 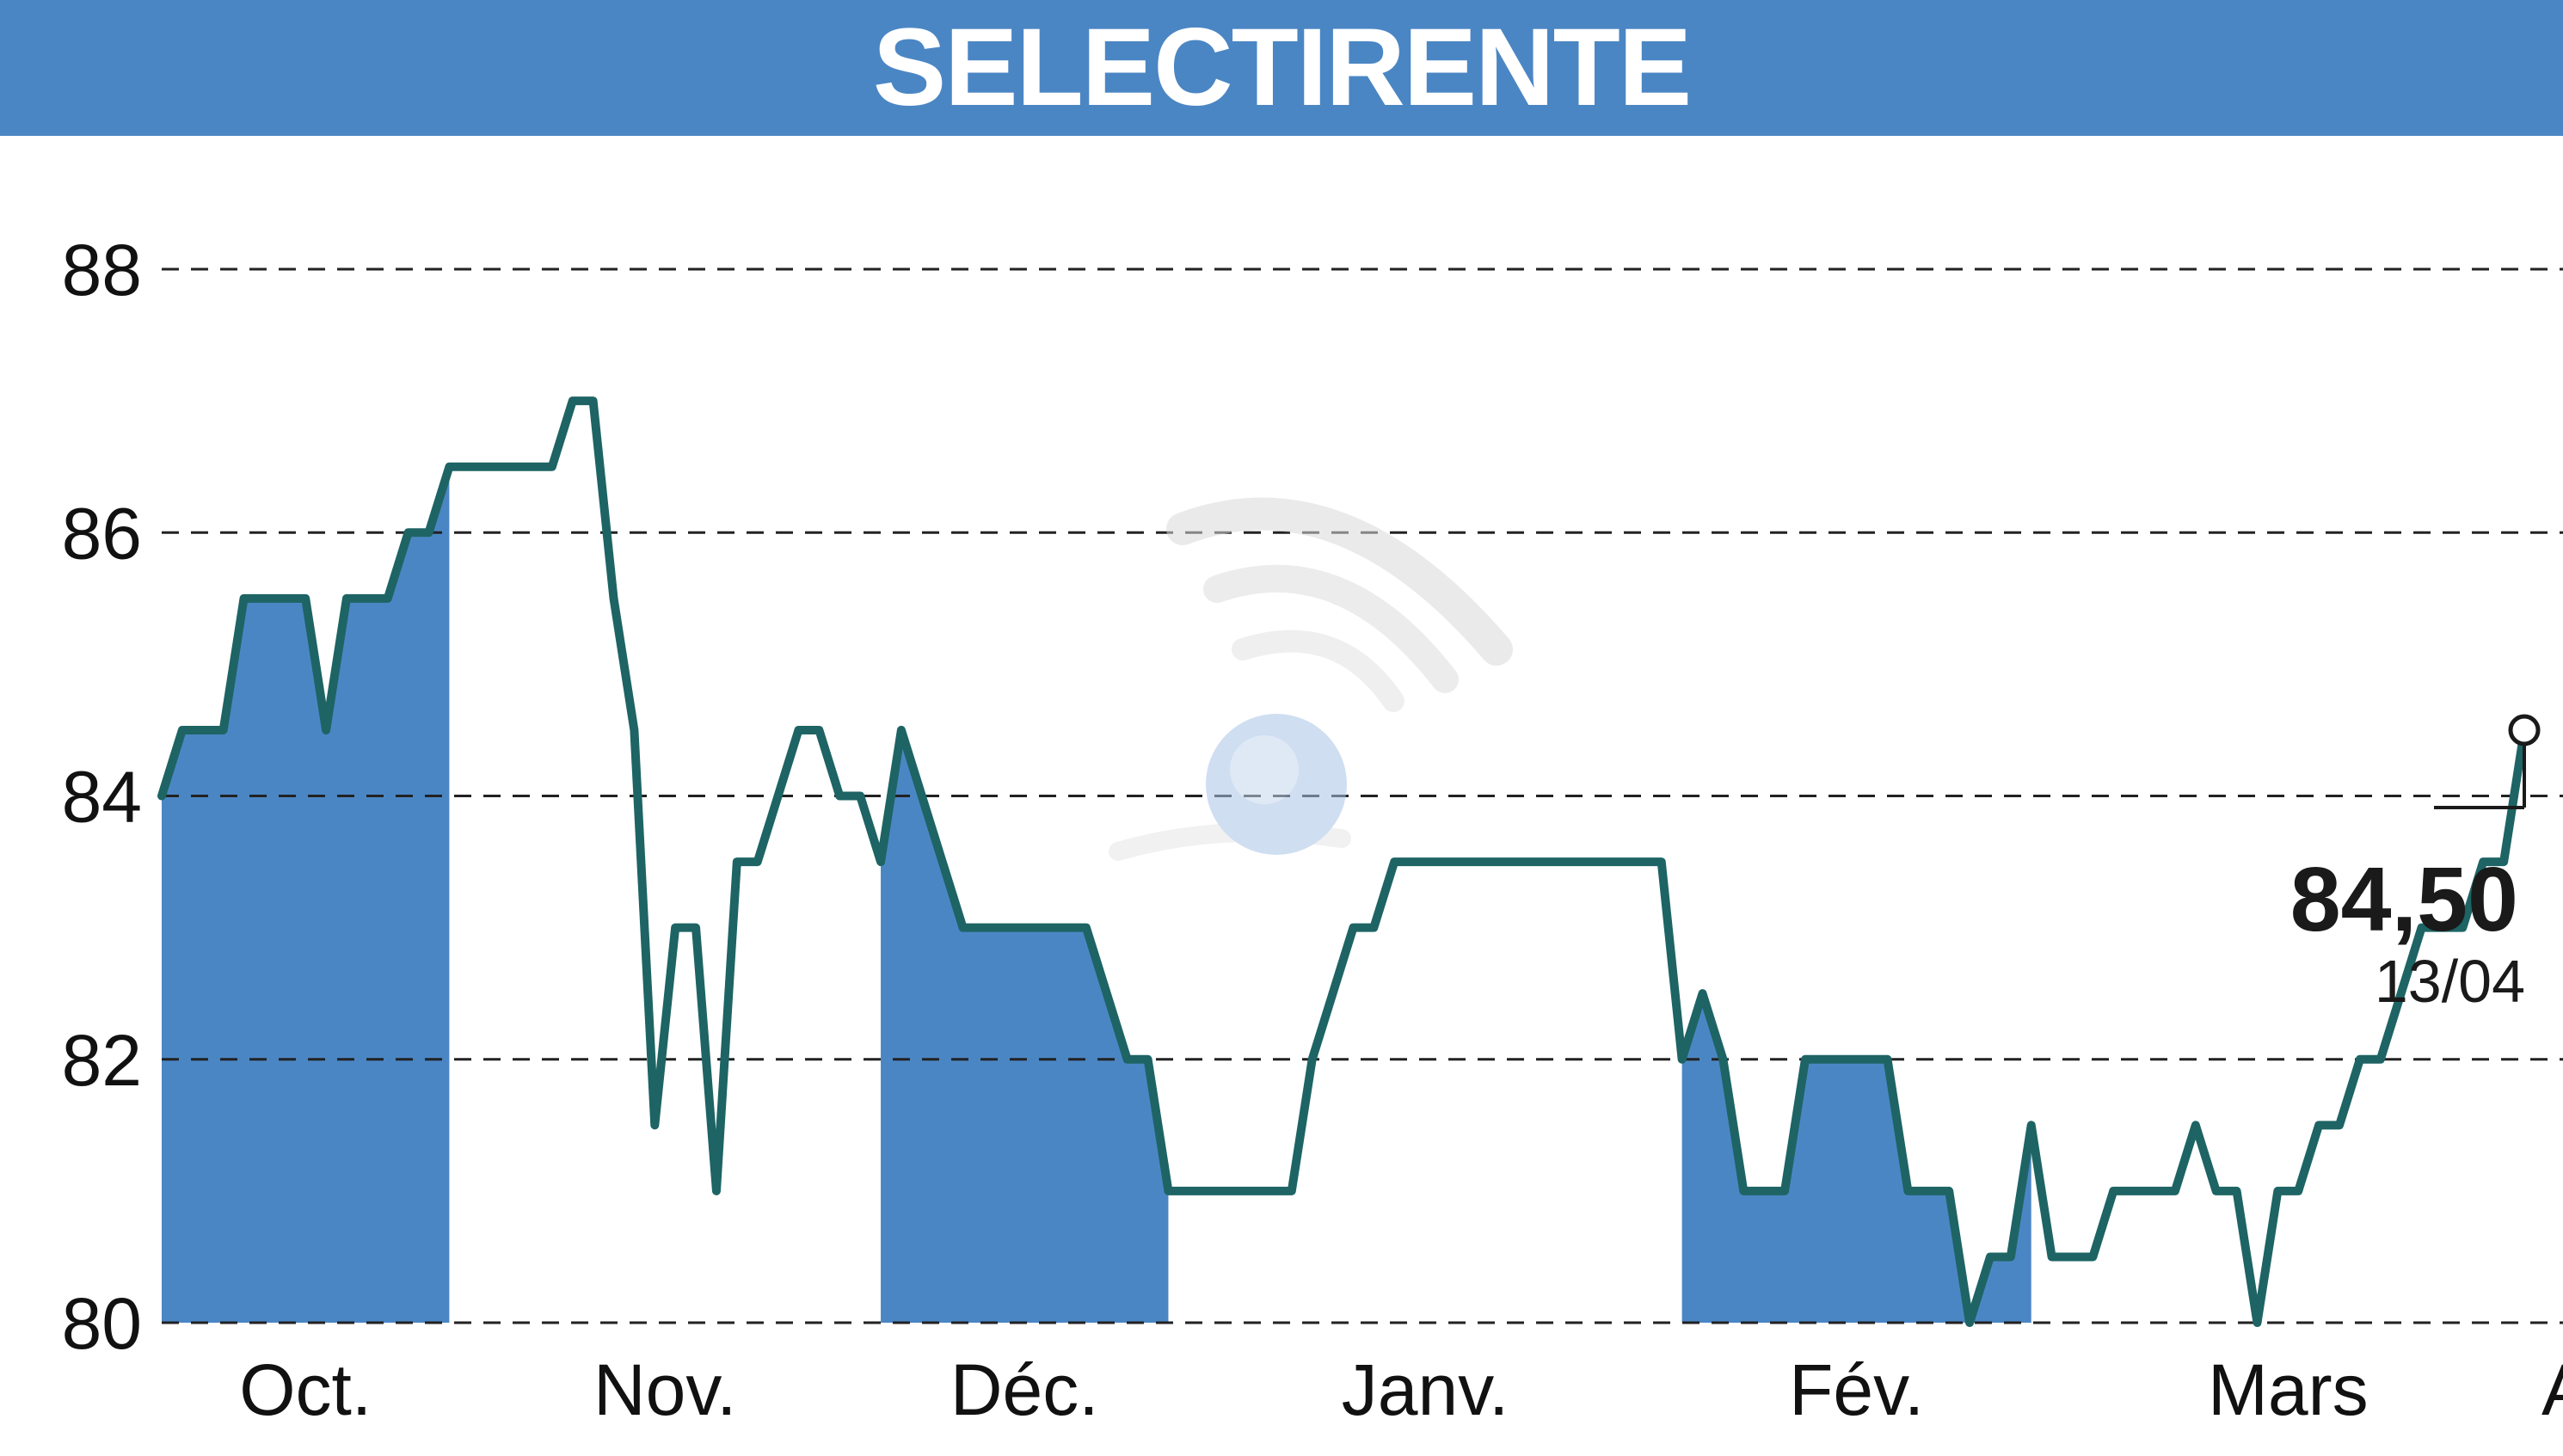 What do you see at coordinates (1425, 1390) in the screenshot?
I see `x-tick-label: Janv.` at bounding box center [1425, 1390].